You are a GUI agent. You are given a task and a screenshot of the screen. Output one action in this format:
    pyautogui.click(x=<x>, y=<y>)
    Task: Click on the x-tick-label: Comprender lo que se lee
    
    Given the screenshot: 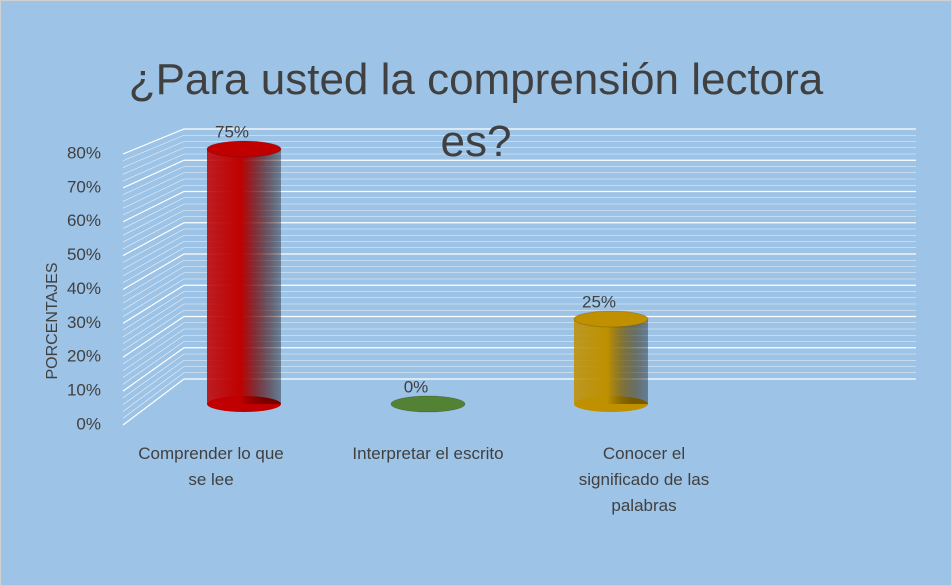 What is the action you would take?
    pyautogui.click(x=211, y=466)
    